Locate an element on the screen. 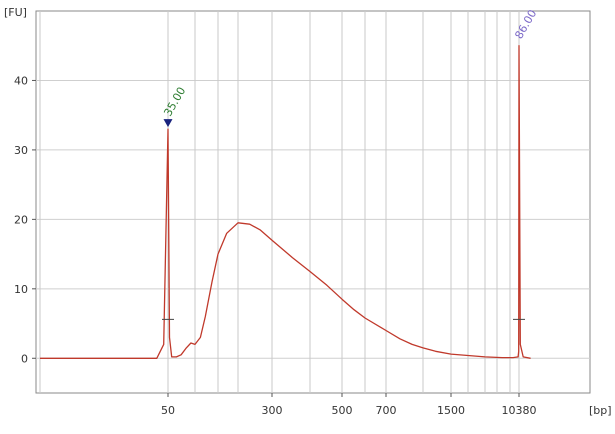 The image size is (615, 434). x-axis: 50 300 500 700 1500 10380 is located at coordinates (349, 405).